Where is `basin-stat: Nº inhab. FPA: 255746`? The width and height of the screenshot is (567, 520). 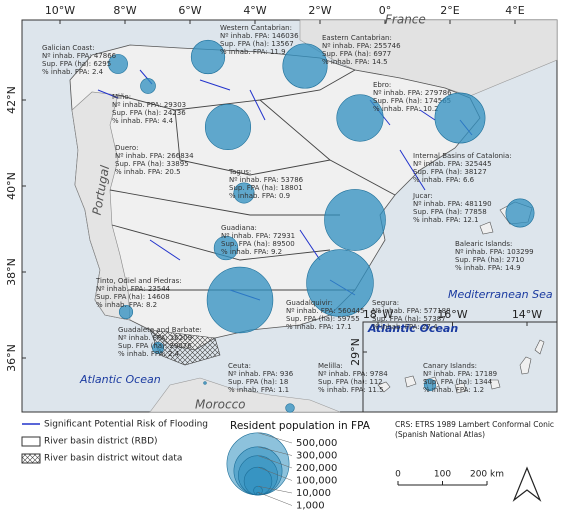 basin-stat: Nº inhab. FPA: 255746 is located at coordinates (361, 46).